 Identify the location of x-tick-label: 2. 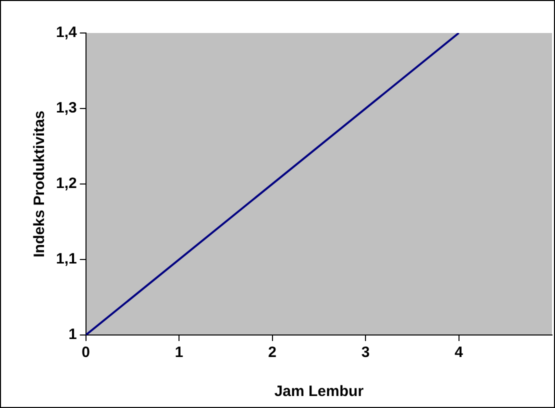
(272, 353).